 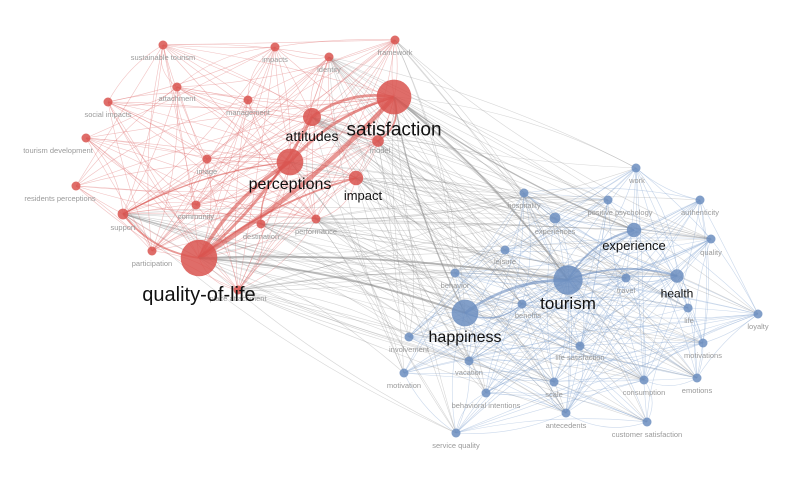 What do you see at coordinates (579, 357) in the screenshot?
I see `node-label: life satisfaction` at bounding box center [579, 357].